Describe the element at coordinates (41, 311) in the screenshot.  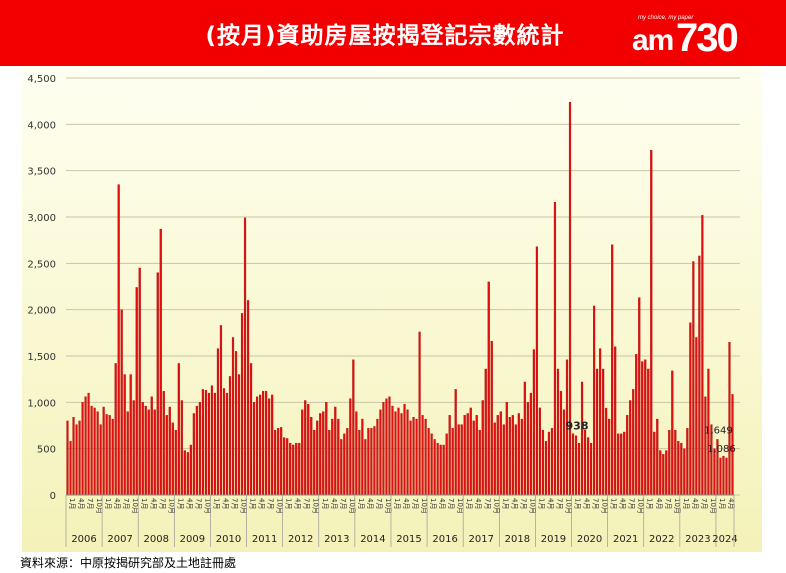
I see `y-tick-label: 2,000` at that location.